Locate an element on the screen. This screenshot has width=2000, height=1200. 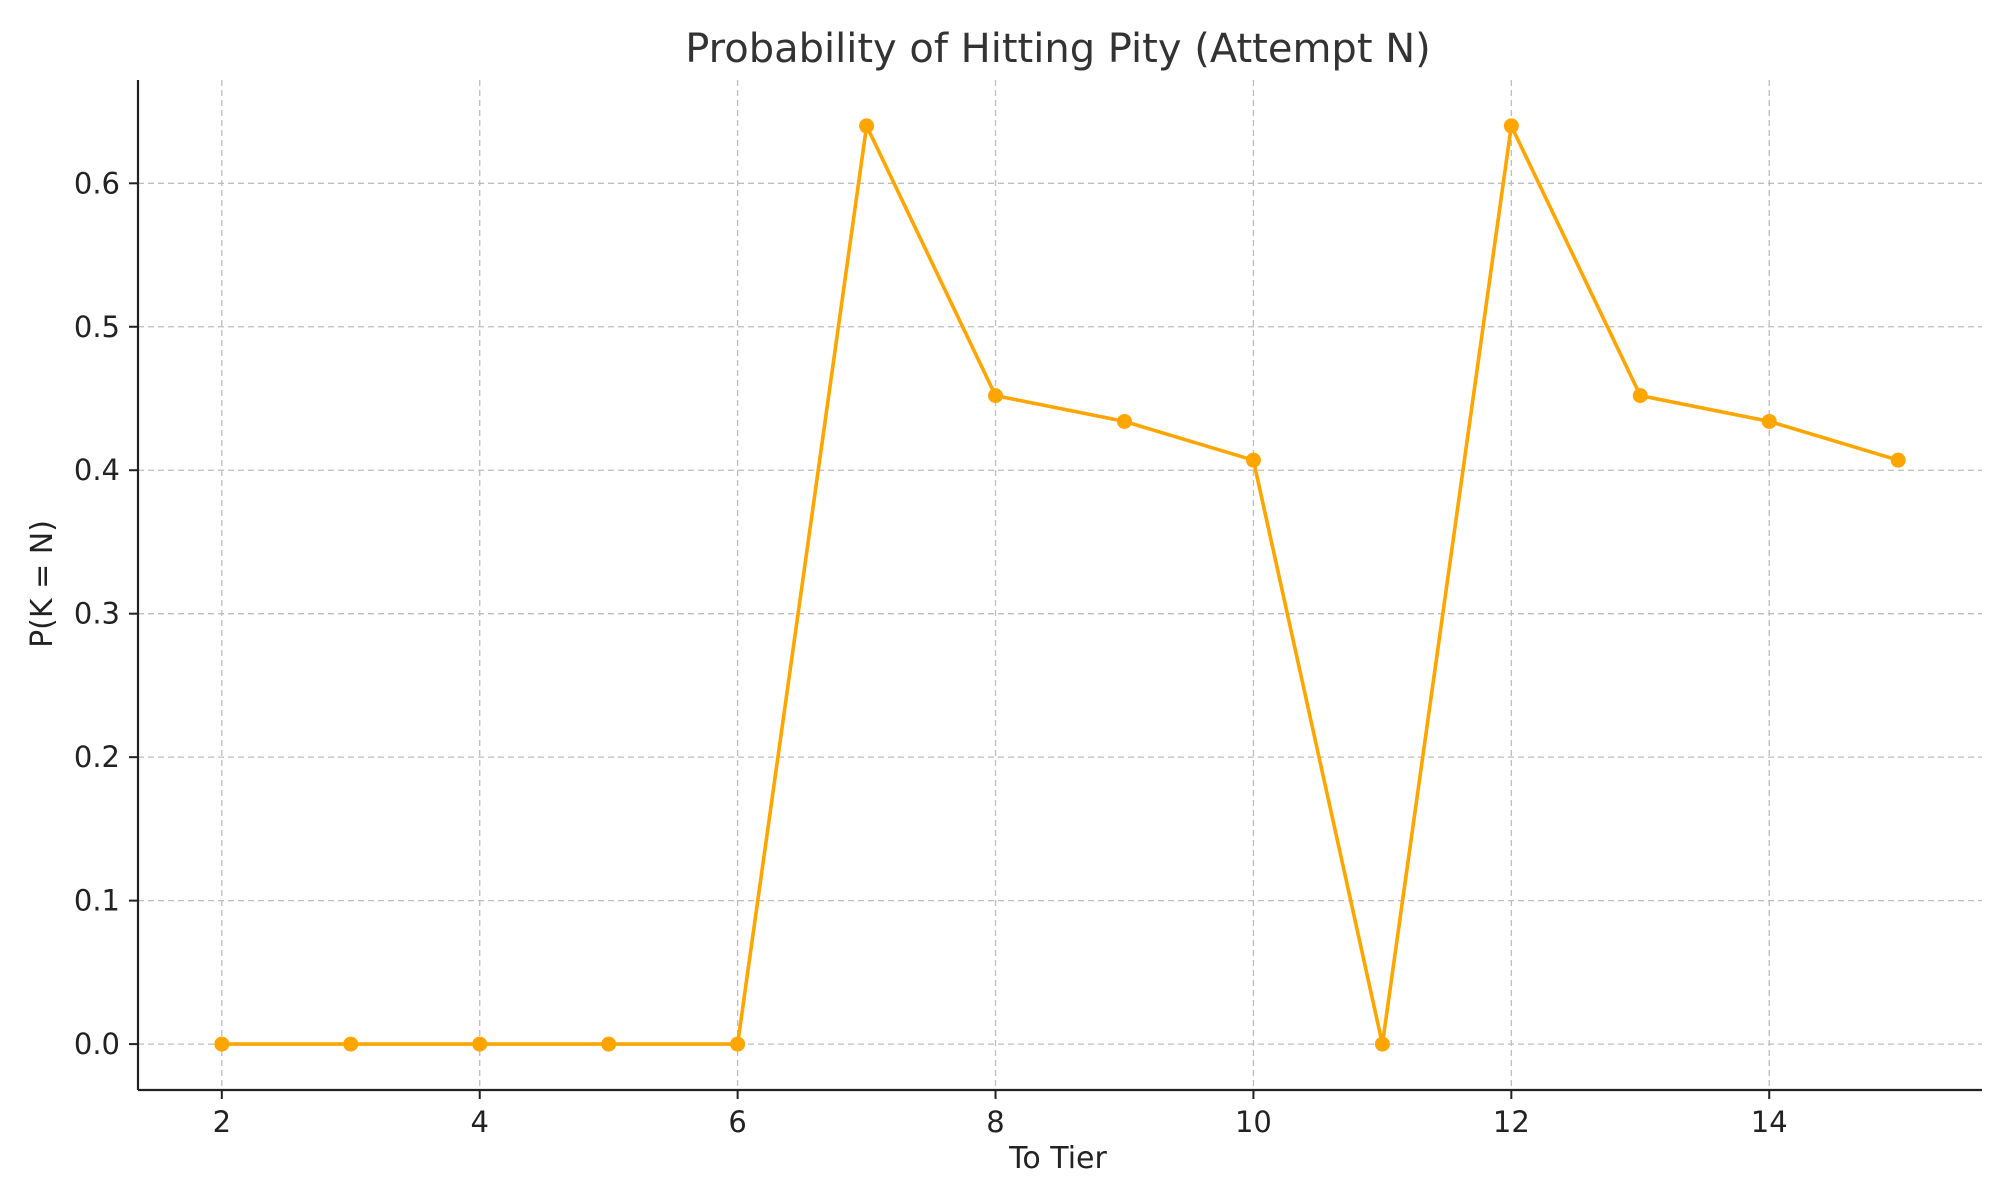
x-tick-label: 14 is located at coordinates (1769, 1122).